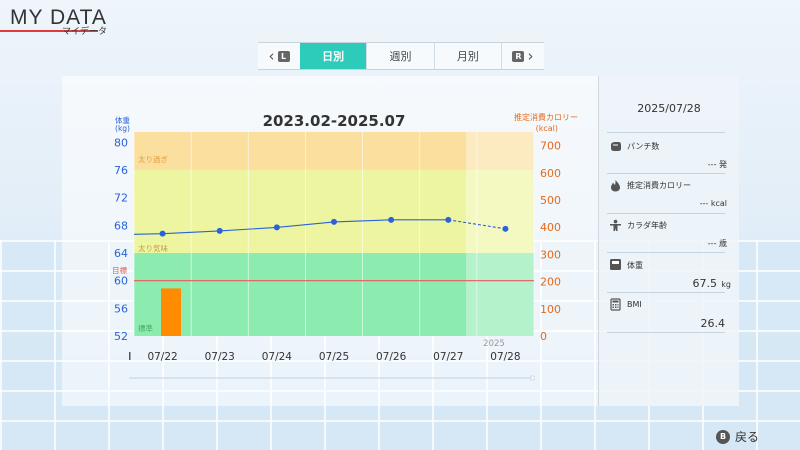 This screenshot has width=800, height=450. I want to click on tab-daily: 日別, so click(333, 56).